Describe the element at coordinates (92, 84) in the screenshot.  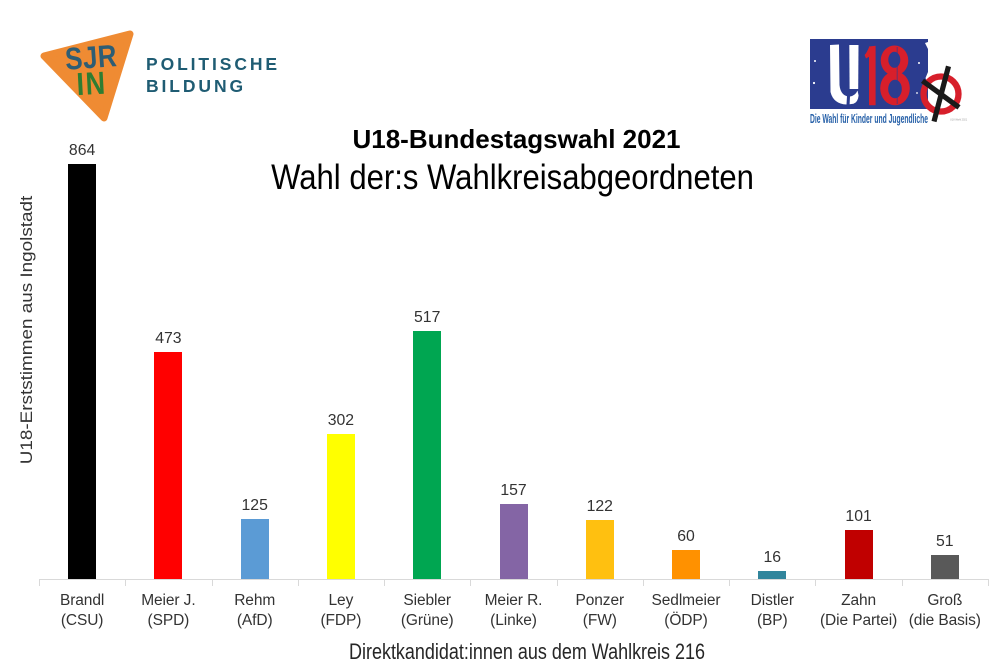
I see `svg-text: IN` at that location.